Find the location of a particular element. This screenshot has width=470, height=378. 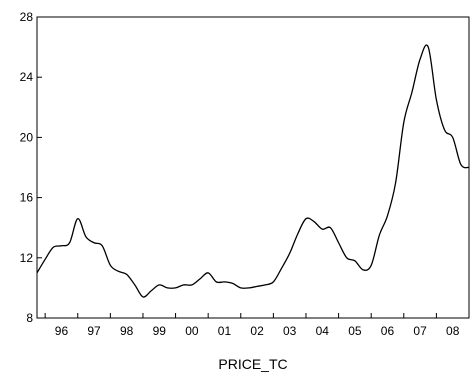

x-tick-label-04: 04 is located at coordinates (323, 331).